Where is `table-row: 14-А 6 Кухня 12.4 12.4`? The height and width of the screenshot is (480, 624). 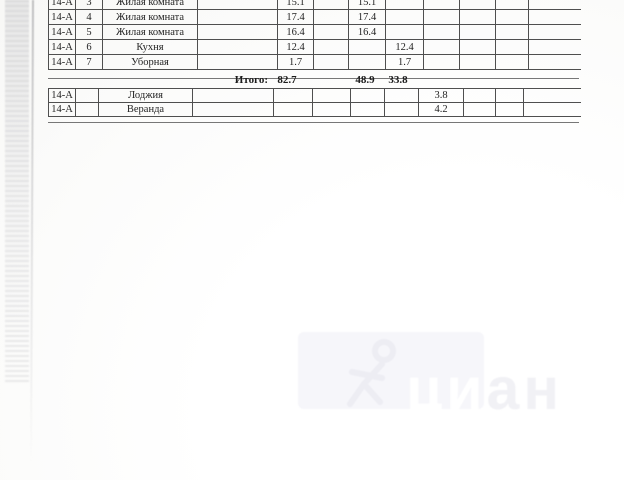 table-row: 14-А 6 Кухня 12.4 12.4 is located at coordinates (314, 47).